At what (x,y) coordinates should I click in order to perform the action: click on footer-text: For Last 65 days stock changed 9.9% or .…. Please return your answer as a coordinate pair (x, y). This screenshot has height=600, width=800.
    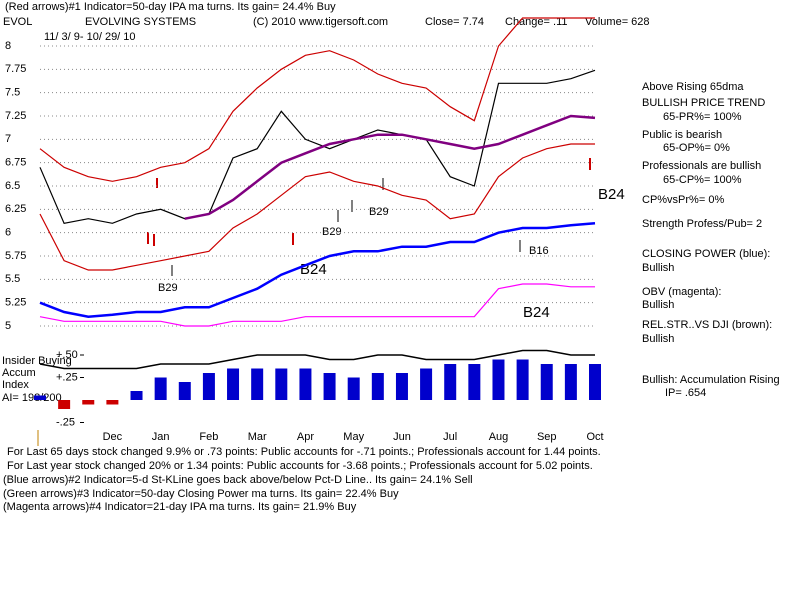
    Looking at the image, I should click on (304, 452).